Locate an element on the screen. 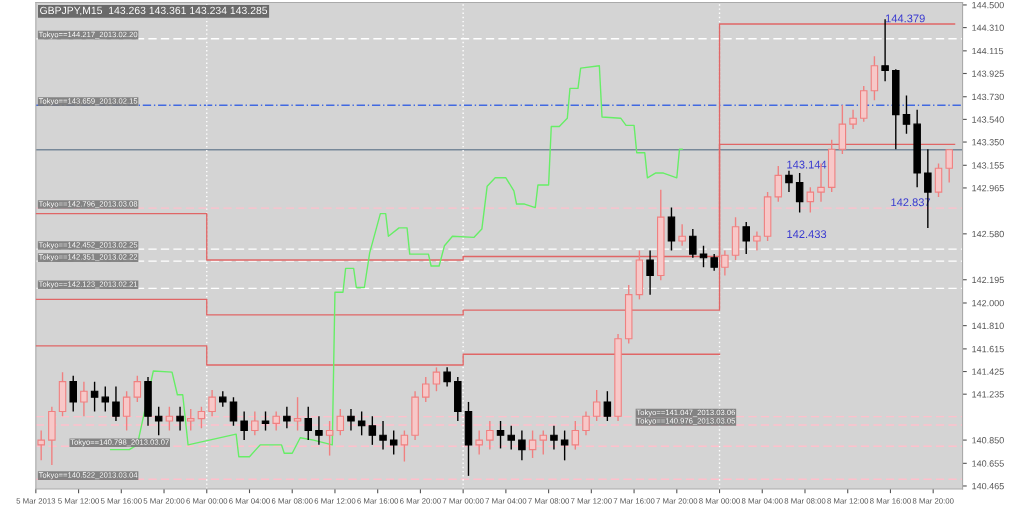 The height and width of the screenshot is (512, 1024). y-tick-label: 141.235 is located at coordinates (988, 394).